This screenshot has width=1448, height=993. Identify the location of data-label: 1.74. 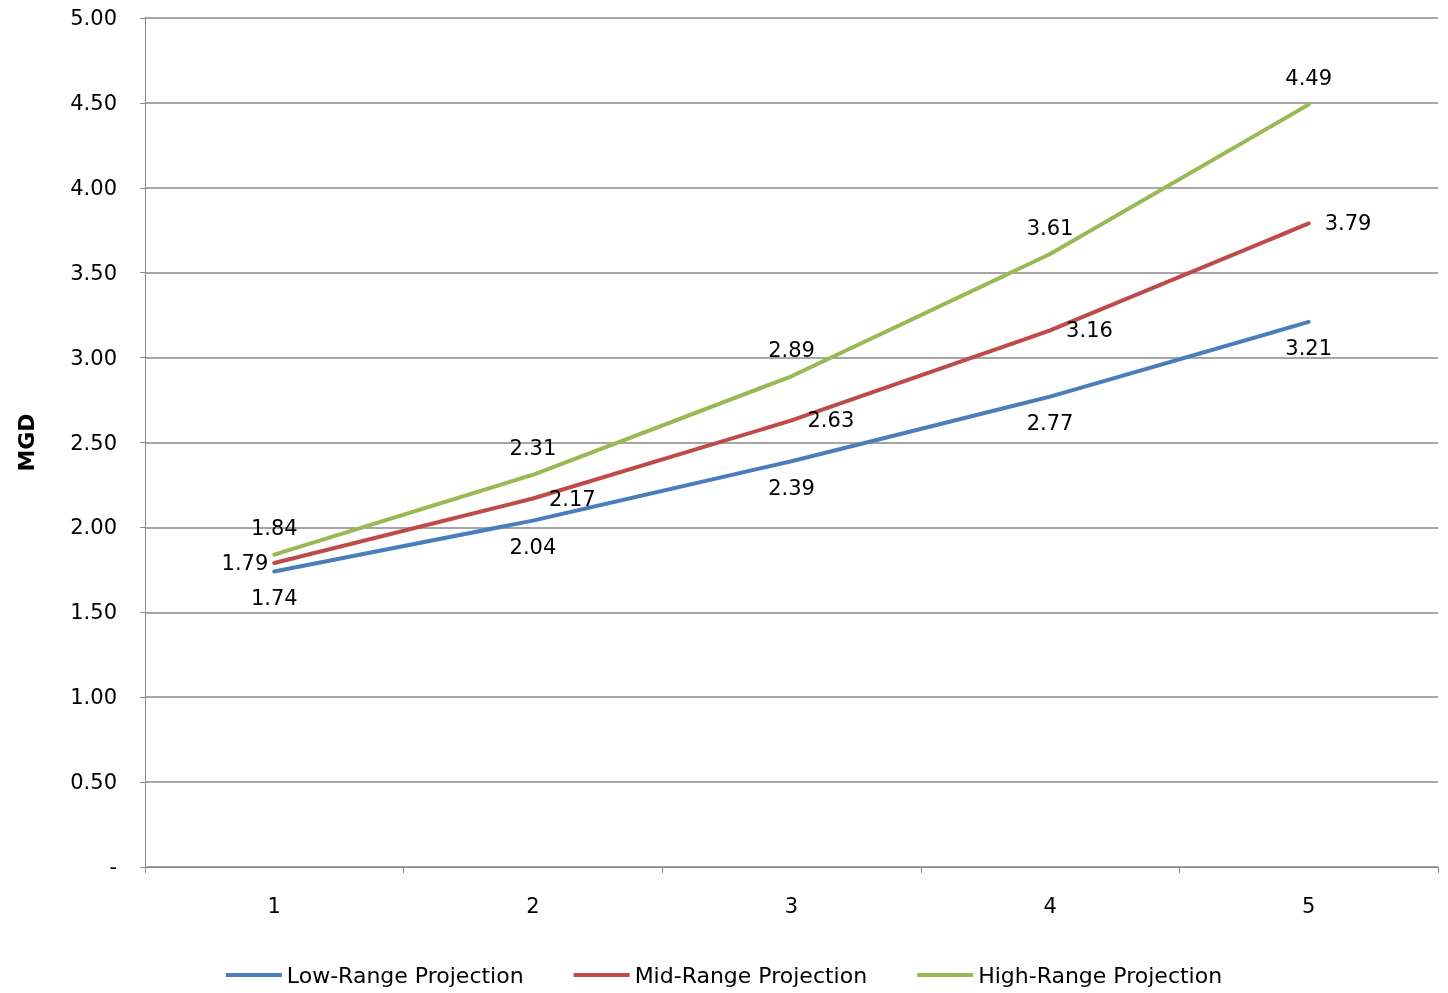
(274, 598).